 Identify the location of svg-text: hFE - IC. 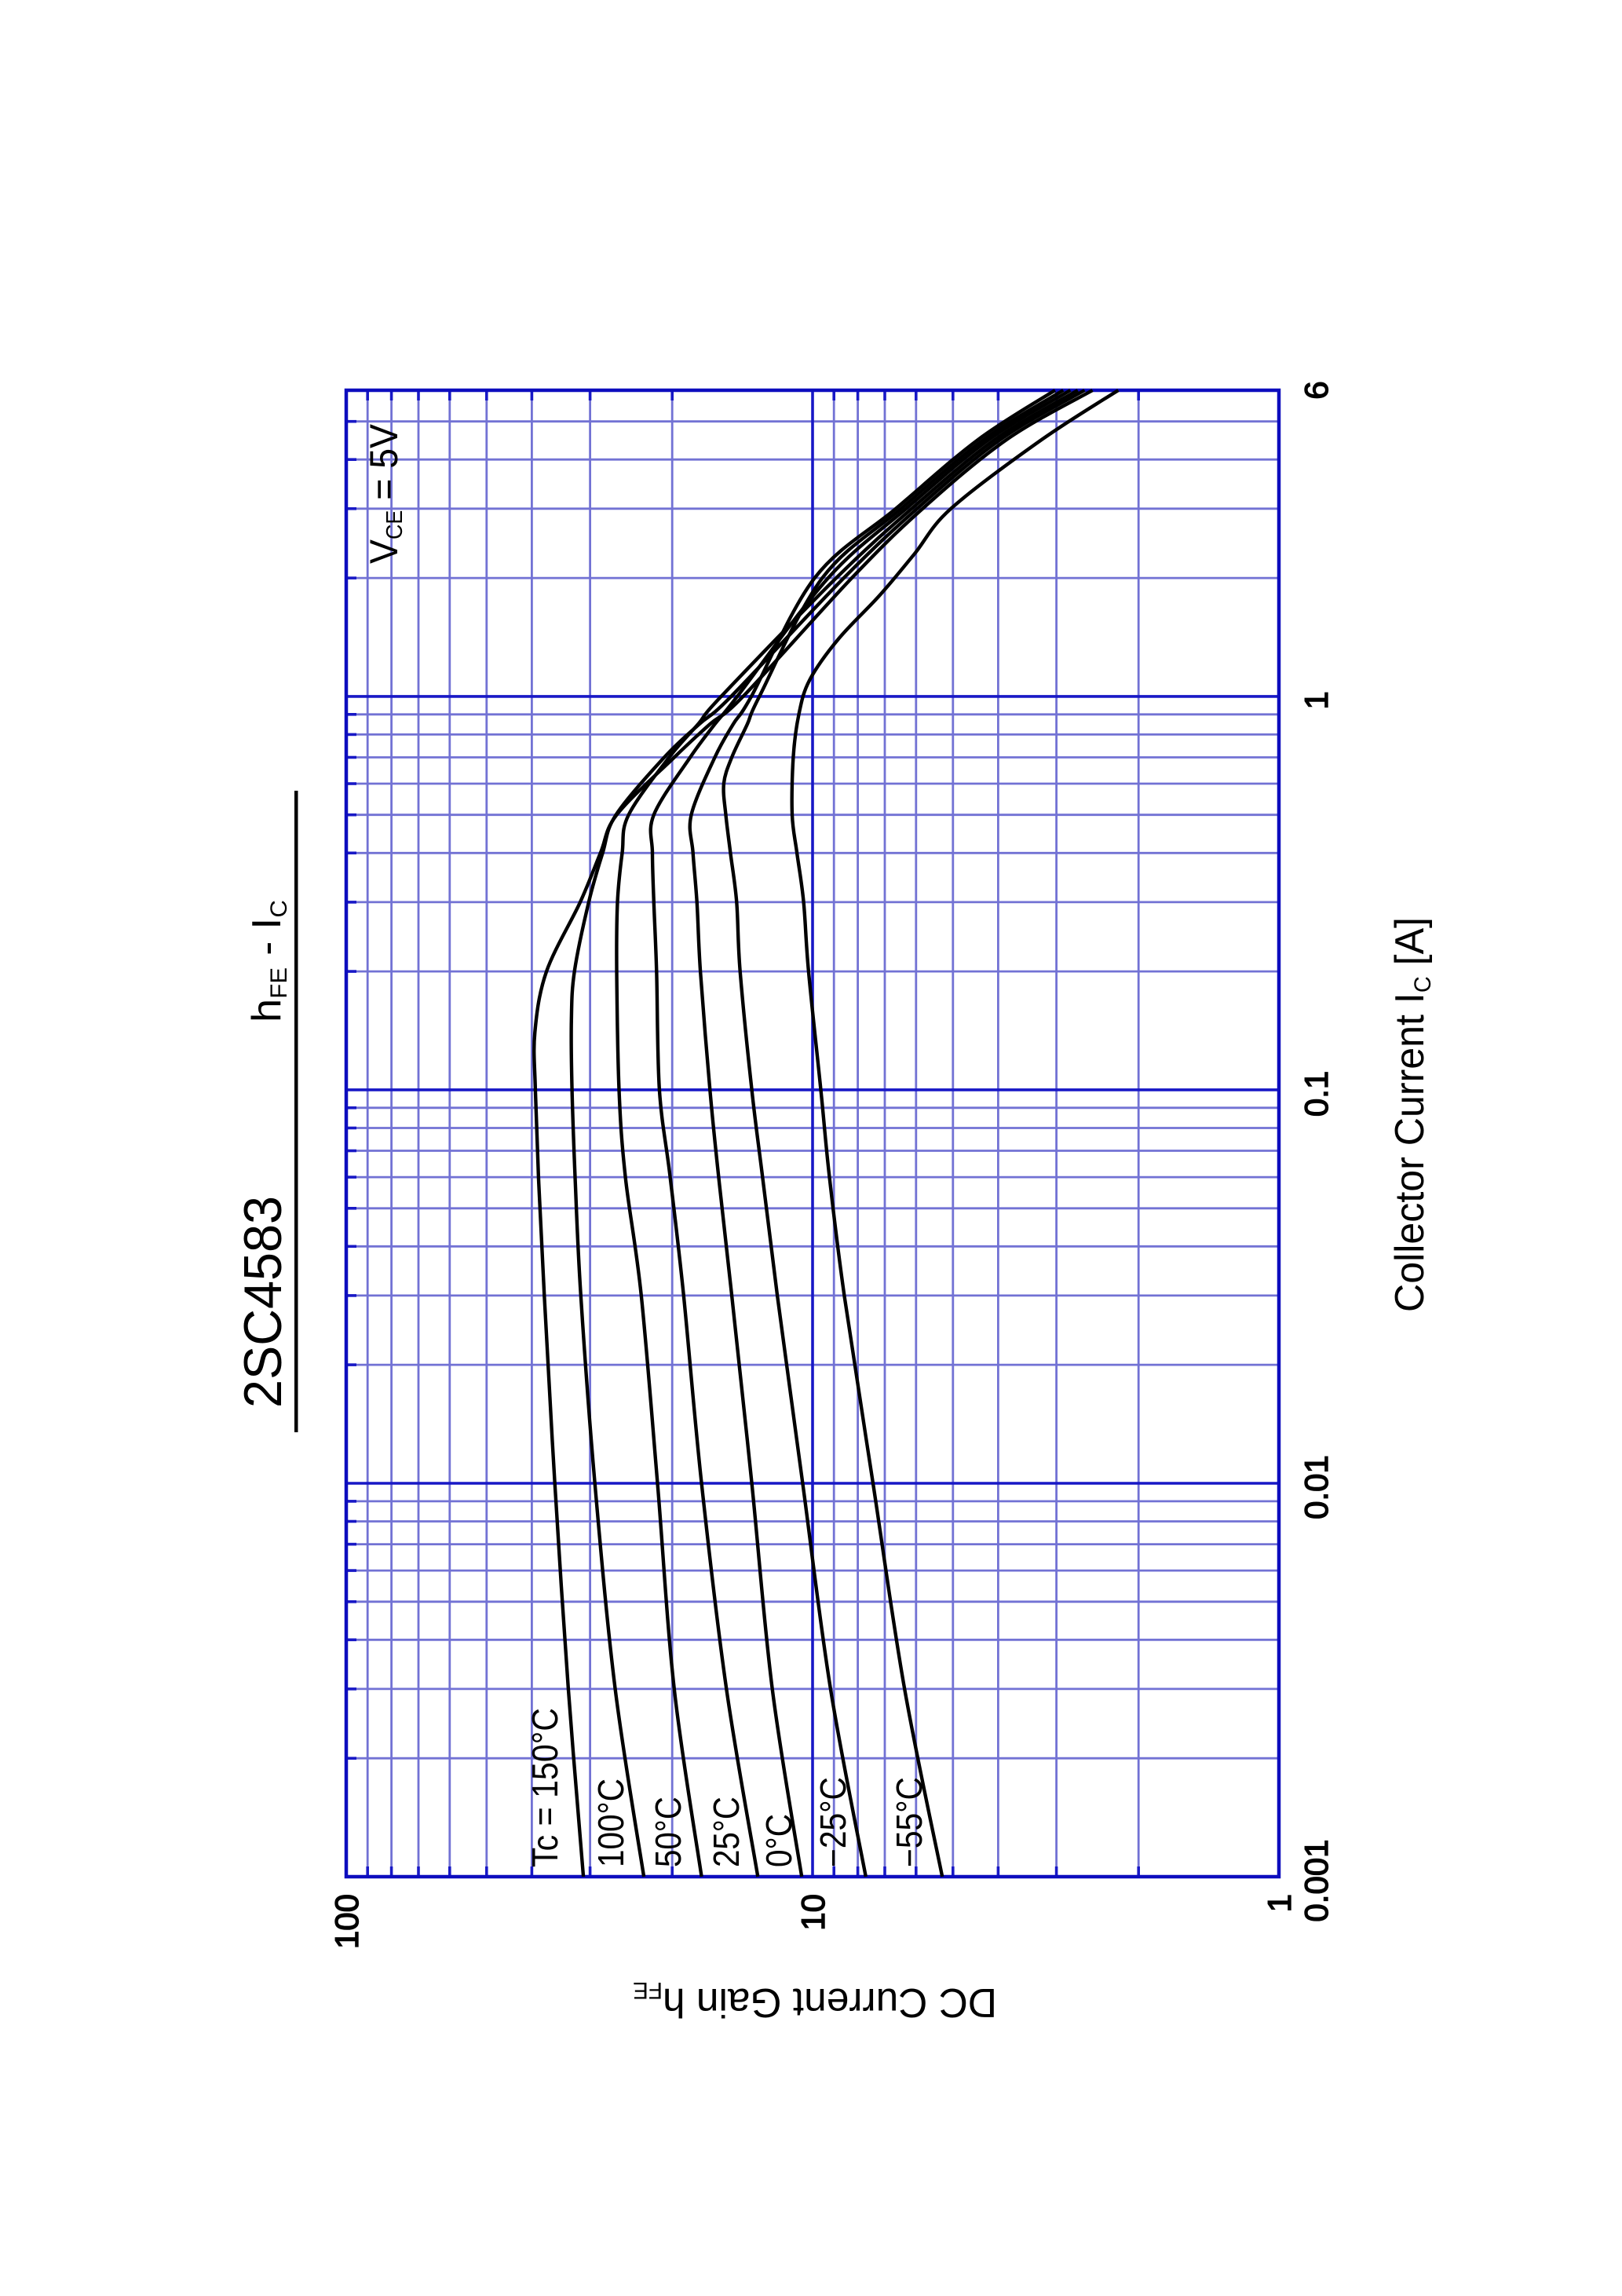
(268, 961).